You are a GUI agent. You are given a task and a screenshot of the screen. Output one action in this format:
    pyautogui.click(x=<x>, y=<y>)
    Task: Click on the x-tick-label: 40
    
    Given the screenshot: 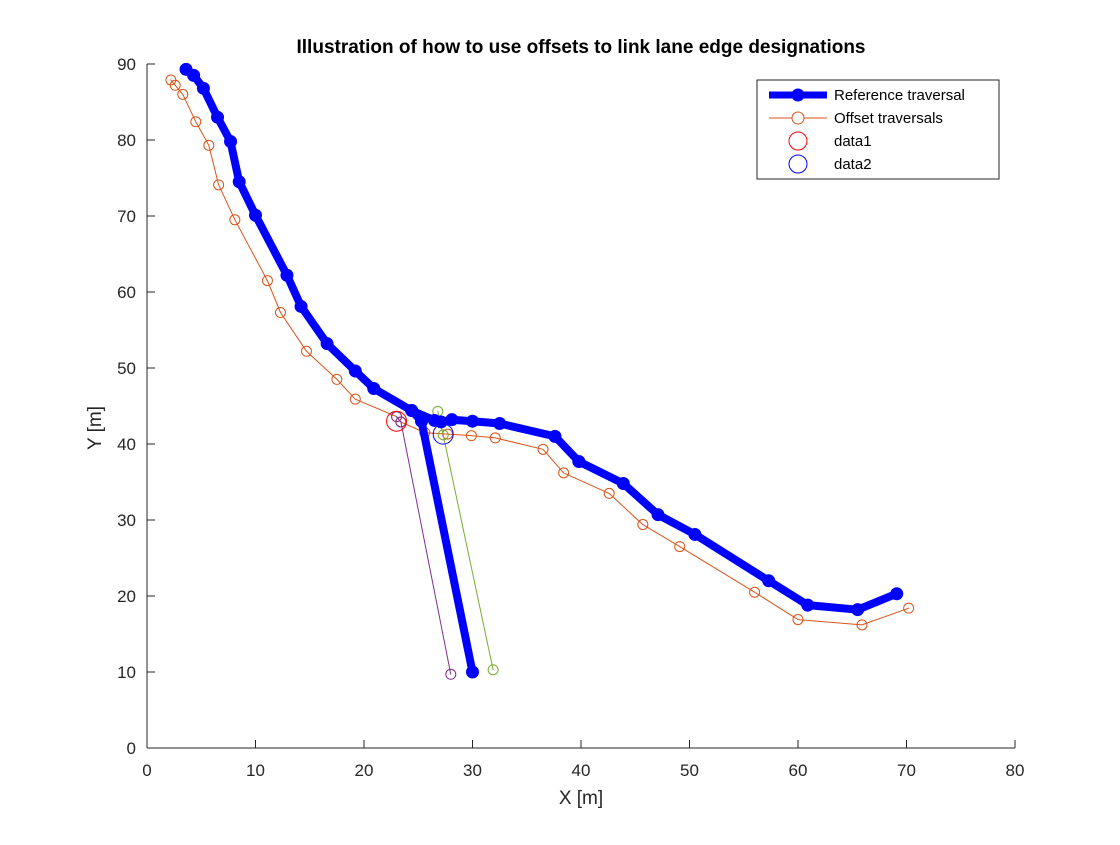 What is the action you would take?
    pyautogui.click(x=581, y=770)
    